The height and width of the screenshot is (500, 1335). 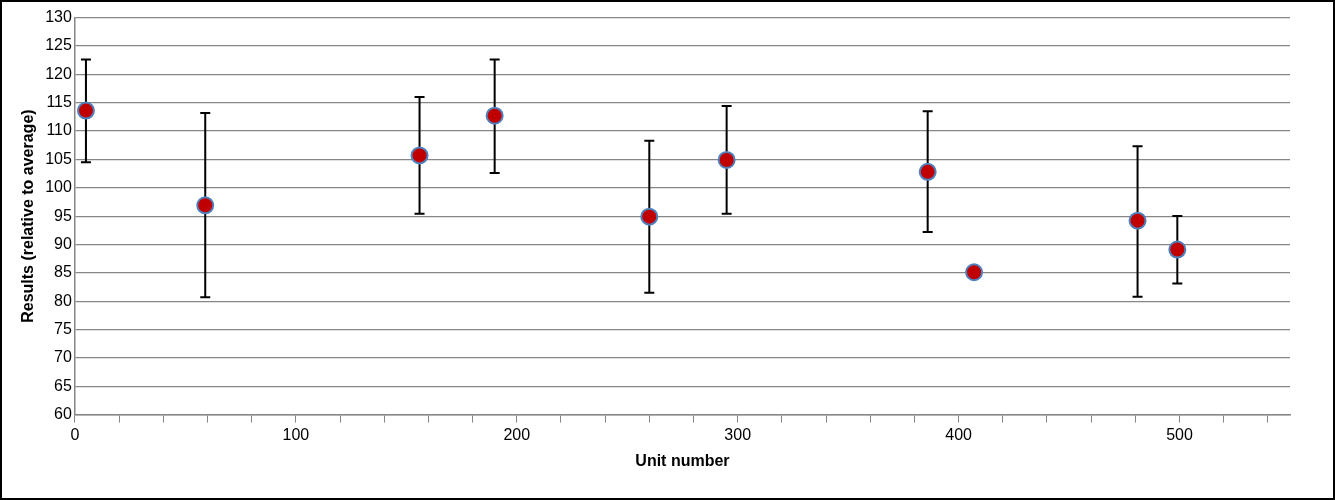 What do you see at coordinates (63, 243) in the screenshot?
I see `y-tick-label: 90` at bounding box center [63, 243].